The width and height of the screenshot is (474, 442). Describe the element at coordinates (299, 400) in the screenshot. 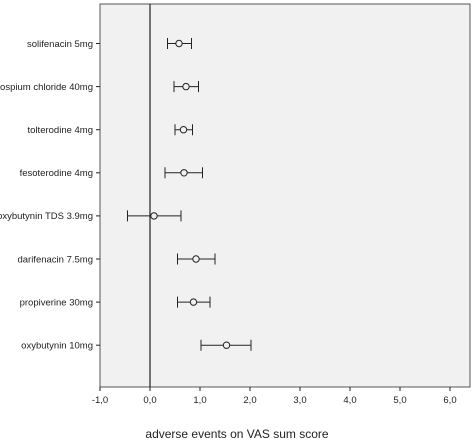

I see `x-tick-label: 3,0` at that location.